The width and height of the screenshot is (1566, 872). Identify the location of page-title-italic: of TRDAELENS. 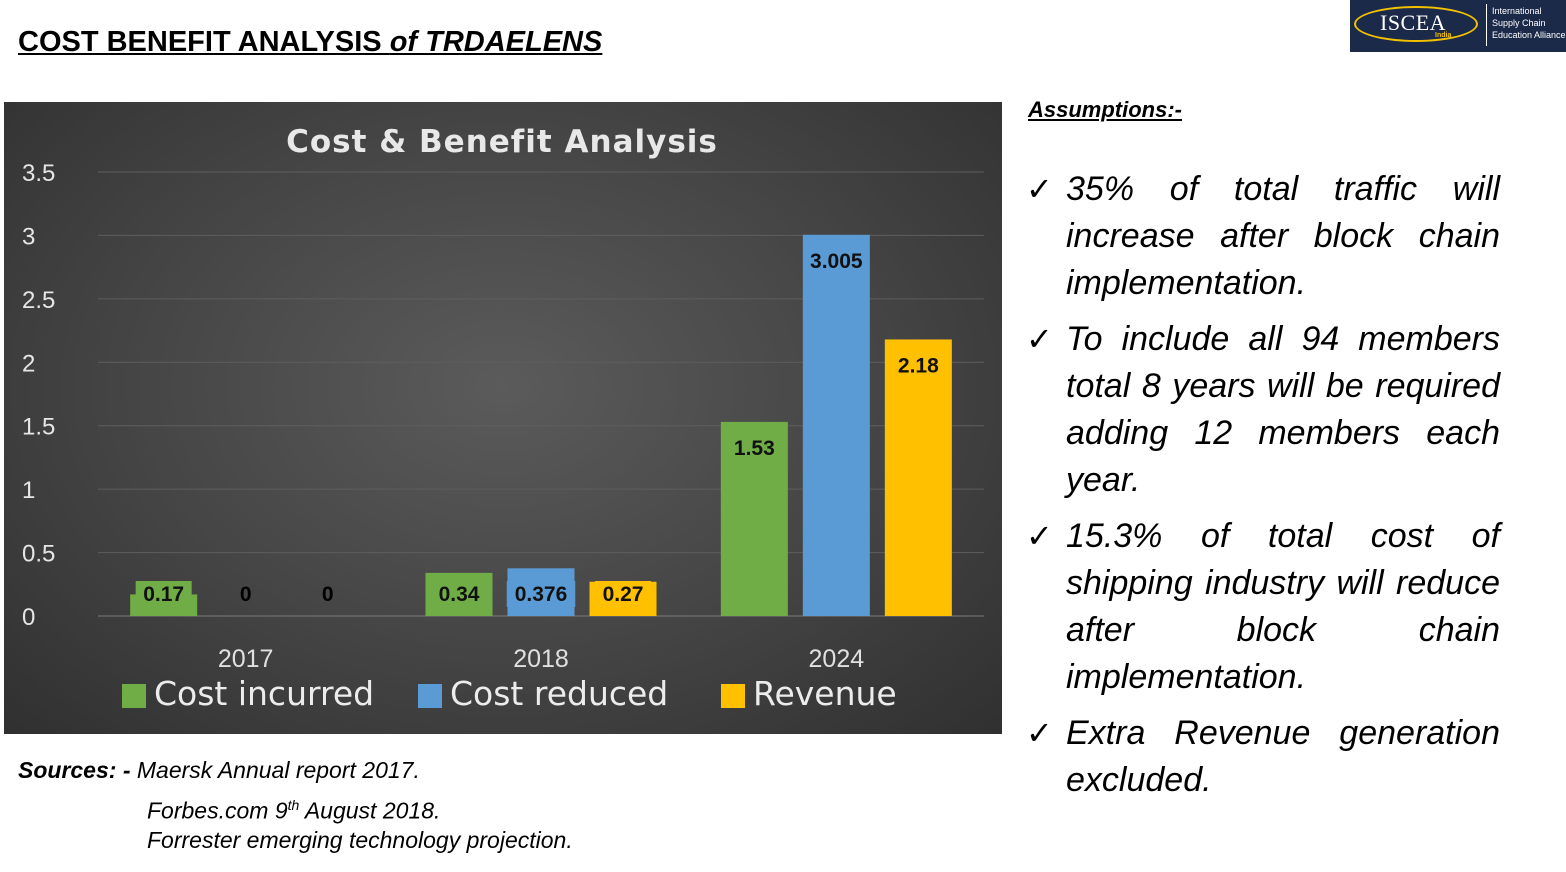
(496, 42).